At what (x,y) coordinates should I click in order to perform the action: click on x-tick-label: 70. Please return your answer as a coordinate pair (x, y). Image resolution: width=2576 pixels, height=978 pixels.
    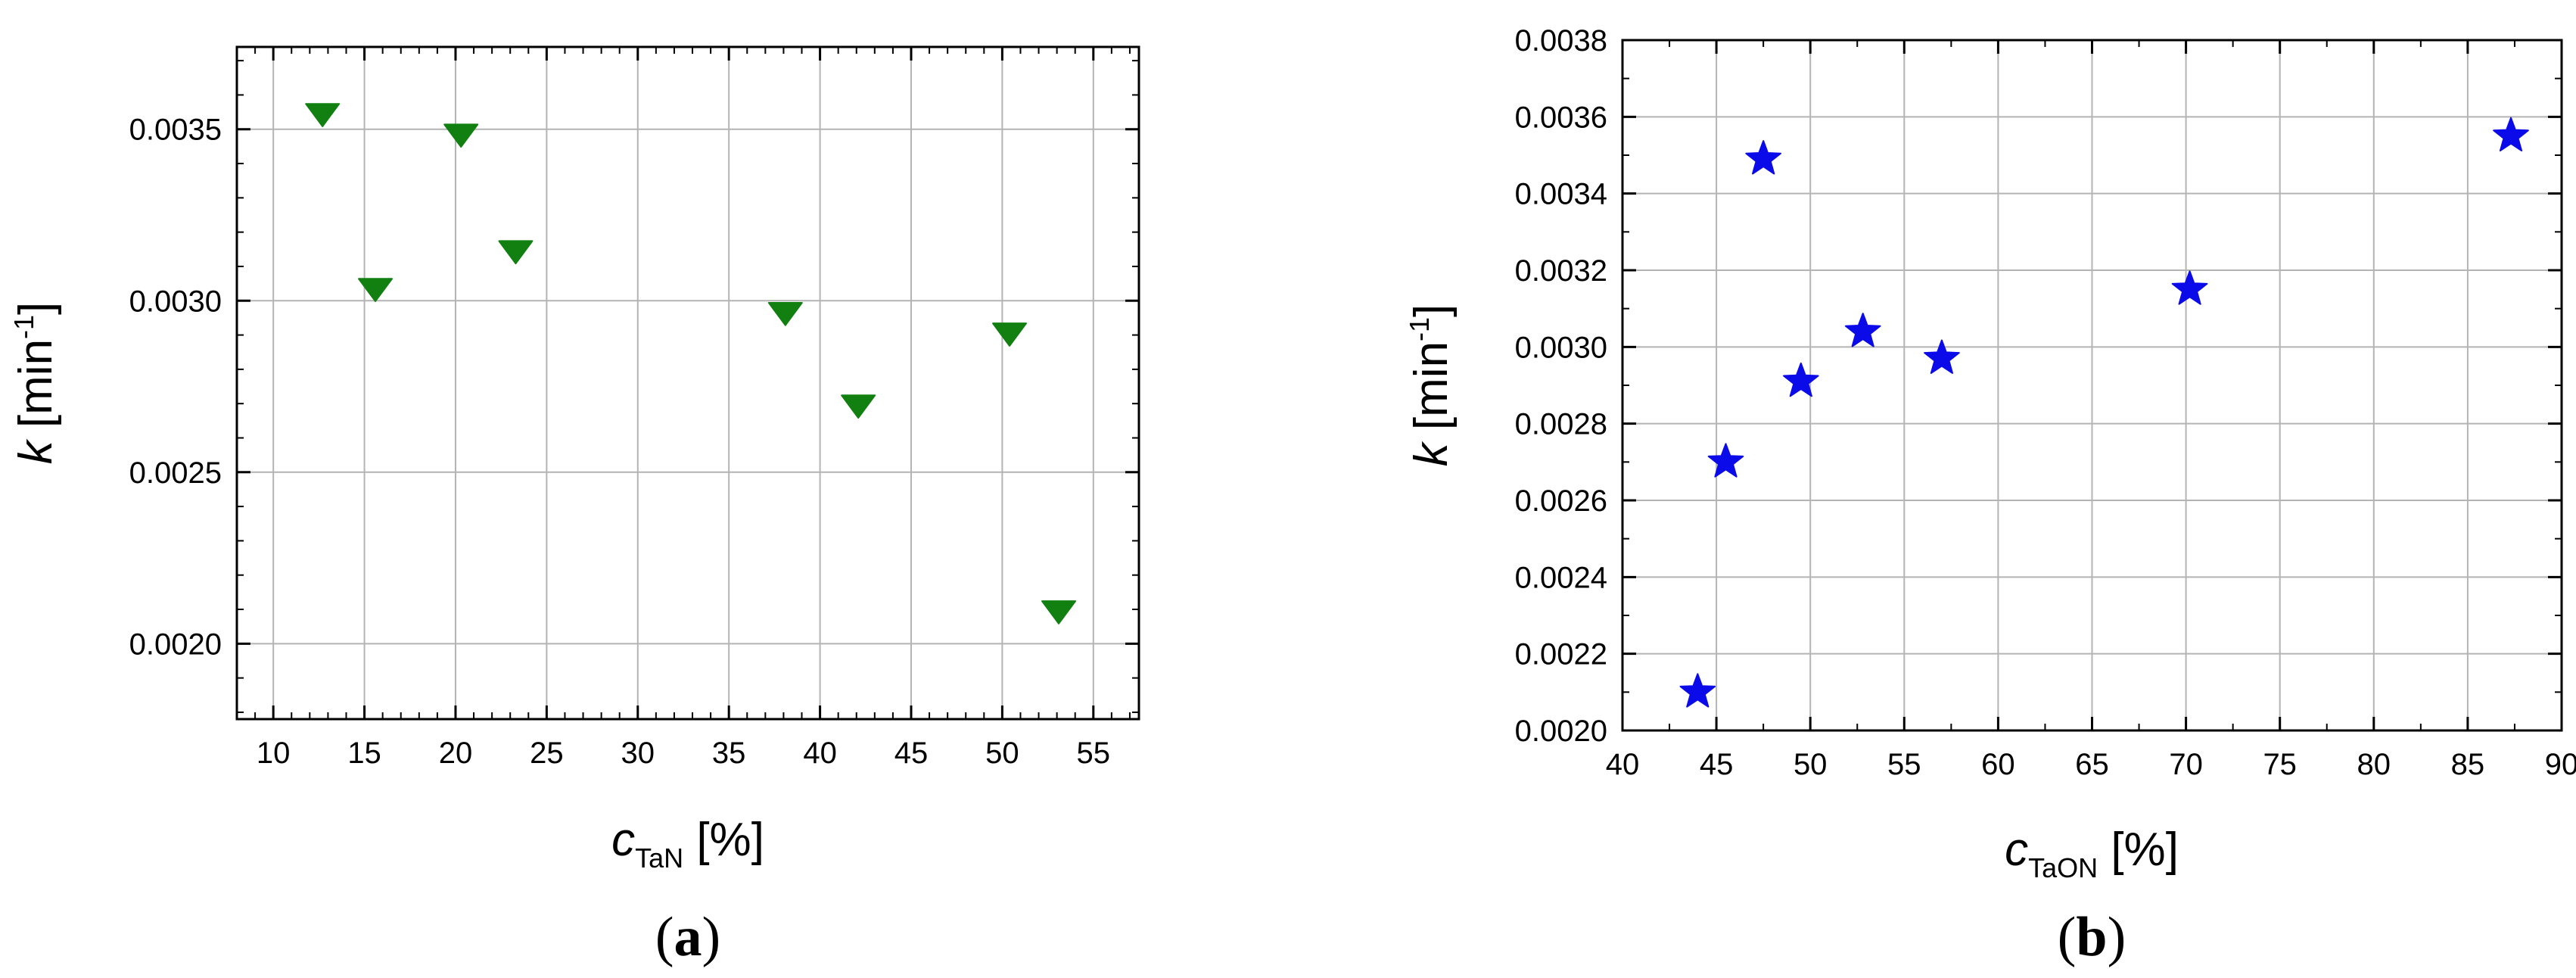
    Looking at the image, I should click on (2186, 764).